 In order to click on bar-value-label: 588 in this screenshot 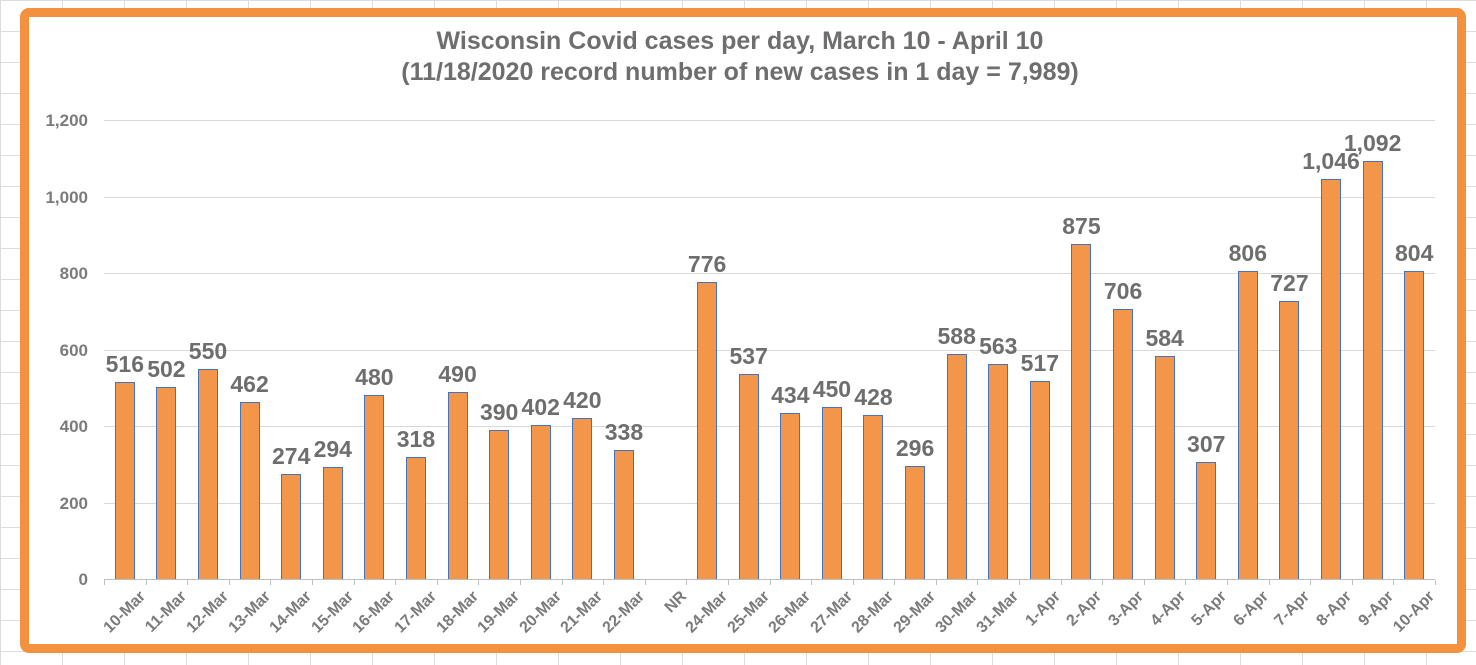, I will do `click(956, 336)`.